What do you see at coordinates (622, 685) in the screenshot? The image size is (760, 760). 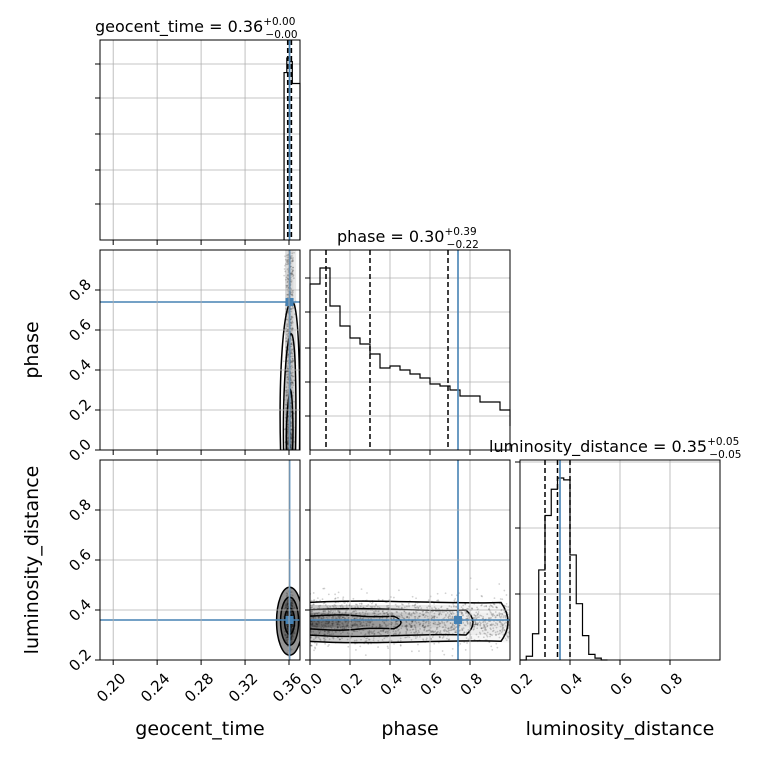 I see `x-tick-label: 0.6` at bounding box center [622, 685].